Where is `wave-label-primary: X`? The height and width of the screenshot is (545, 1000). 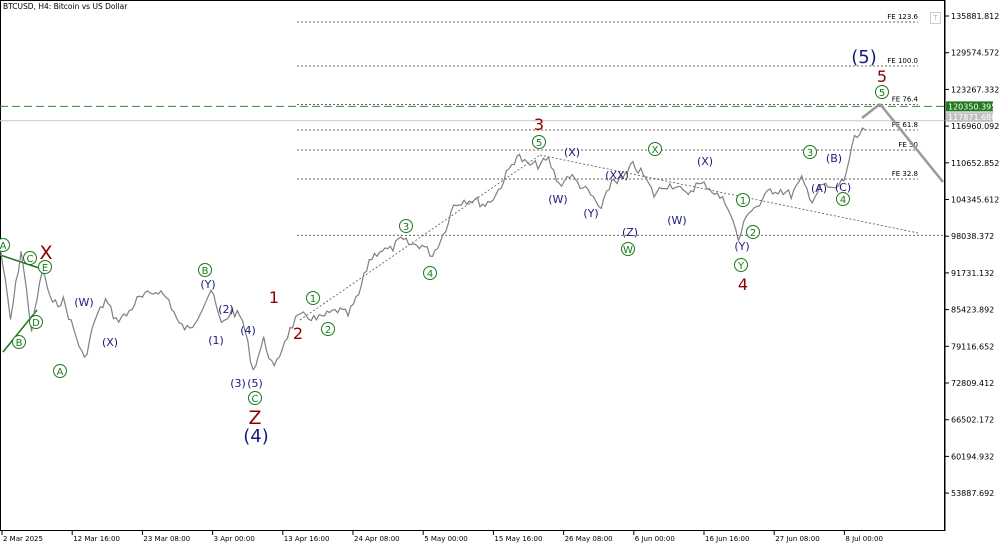
wave-label-primary: X is located at coordinates (45, 253).